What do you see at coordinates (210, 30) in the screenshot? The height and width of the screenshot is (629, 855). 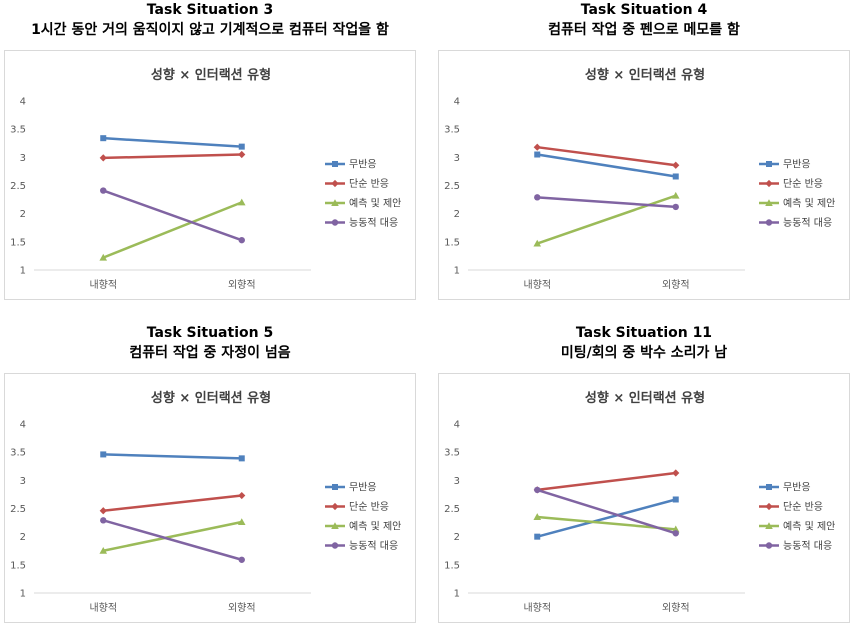 I see `panel-subtitle: 1시간 동안 거의 움직이지 않고 기계적으로 컴퓨터 작업을 함` at bounding box center [210, 30].